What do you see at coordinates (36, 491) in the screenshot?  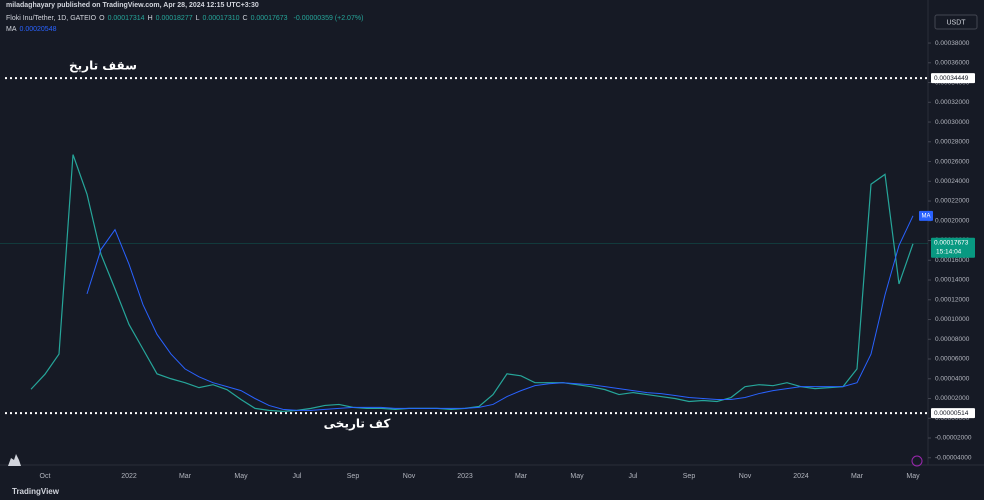 I see `footer-brand: TradingView` at bounding box center [36, 491].